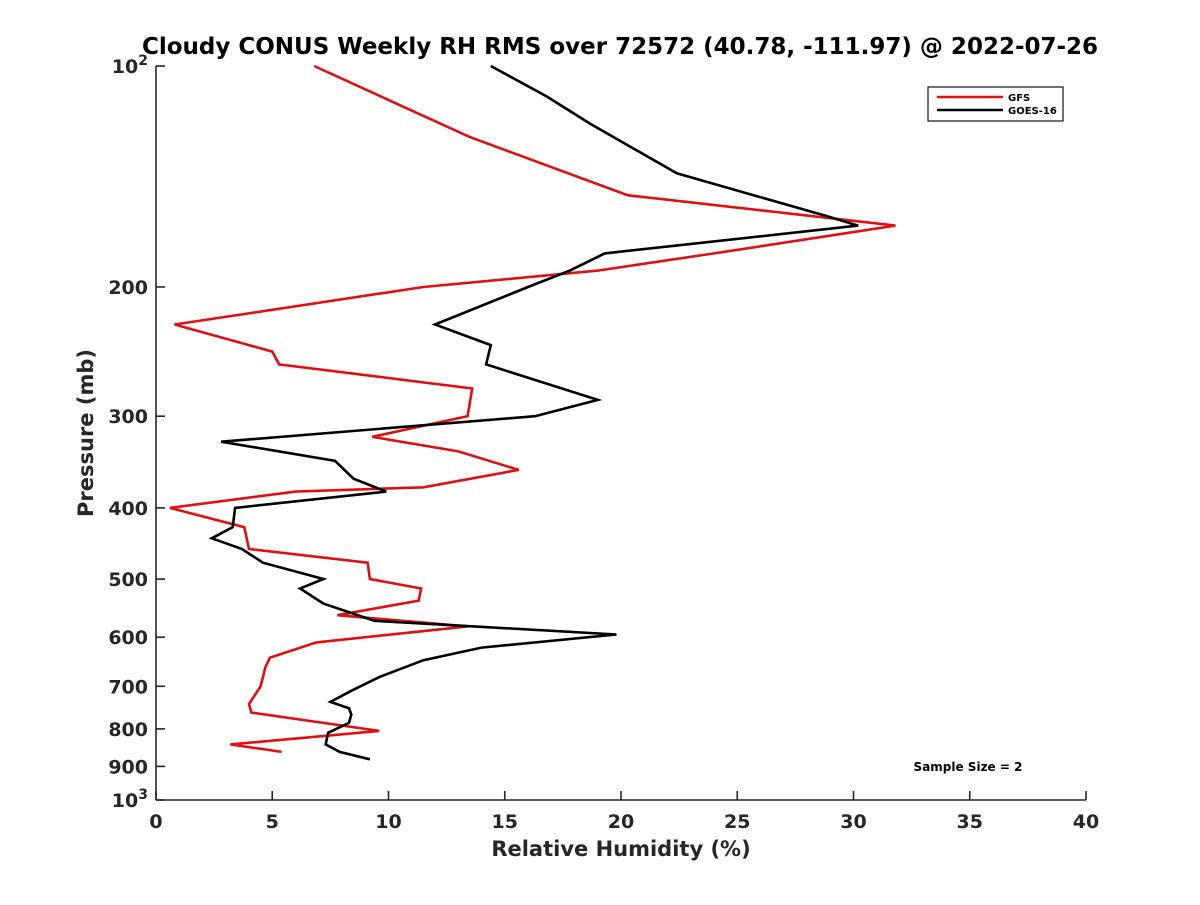  I want to click on y-tick-label: 700, so click(128, 687).